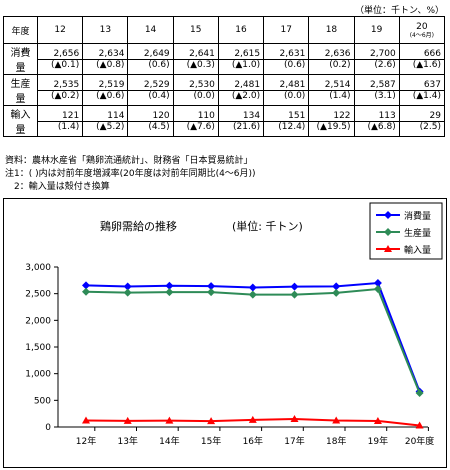 The height and width of the screenshot is (470, 450). Describe the element at coordinates (150, 66) in the screenshot. I see `change-cell: (0.6)` at that location.